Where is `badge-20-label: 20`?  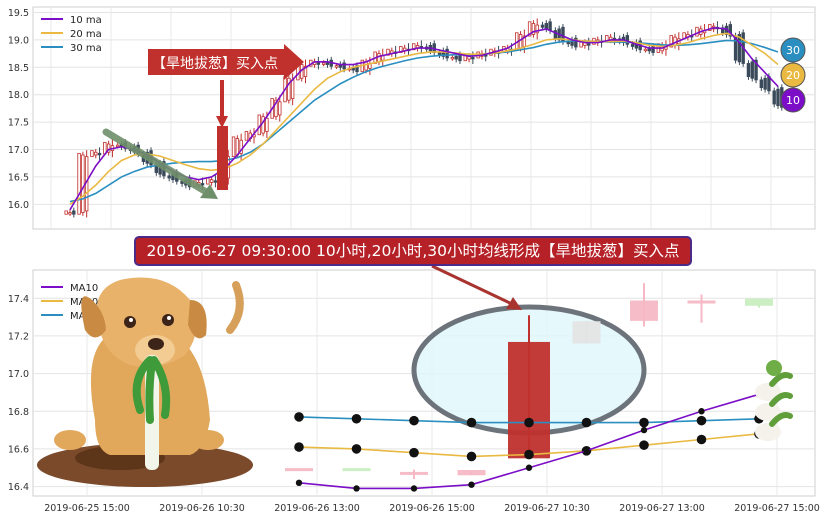
badge-20-label: 20 is located at coordinates (793, 75).